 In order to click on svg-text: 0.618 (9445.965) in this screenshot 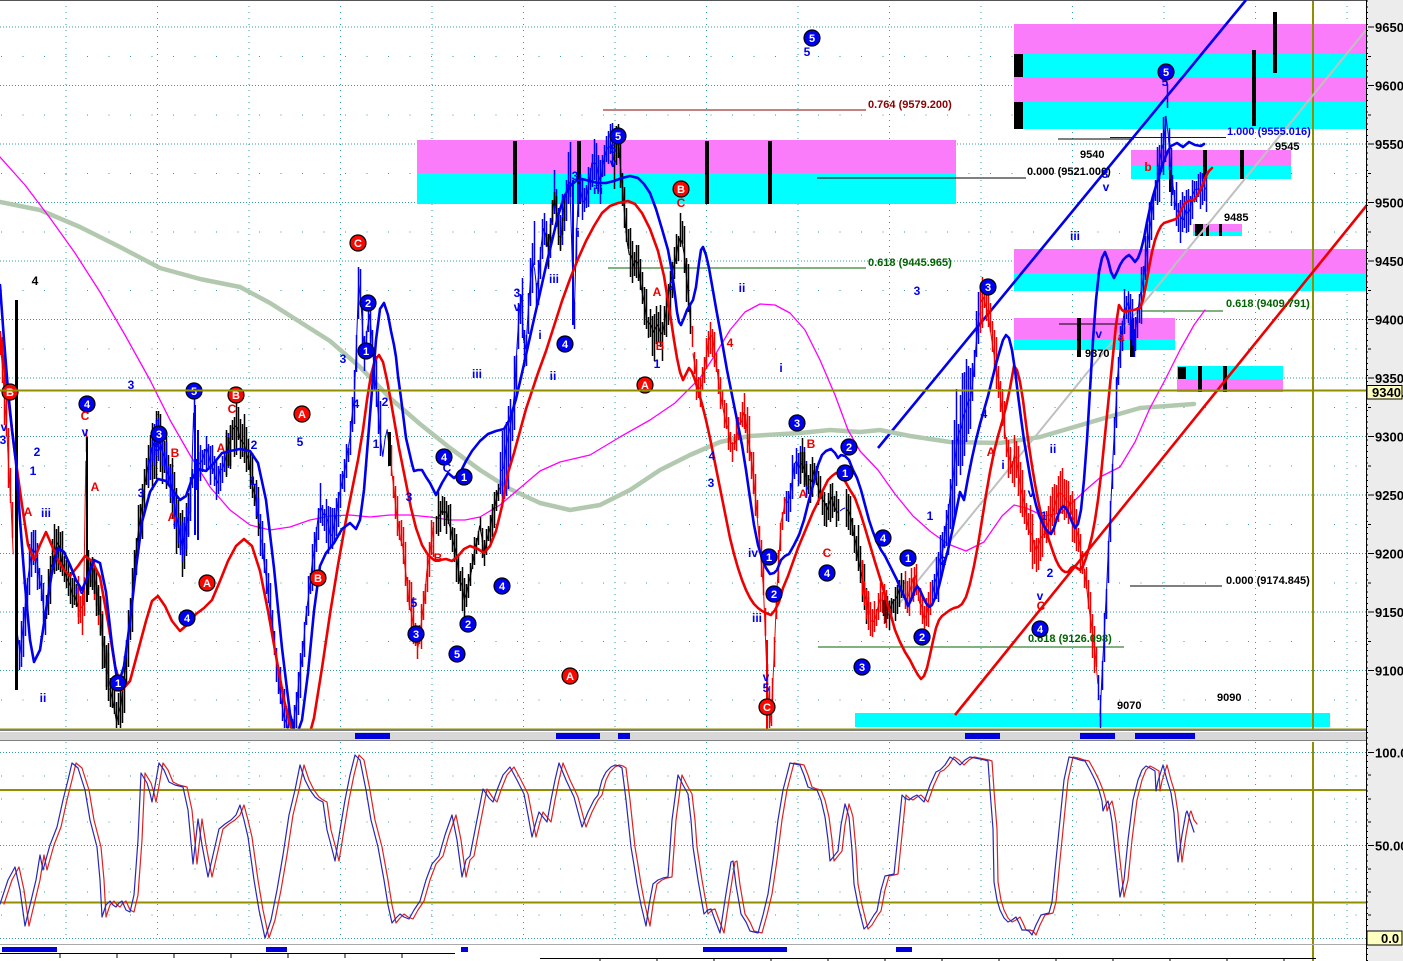, I will do `click(910, 263)`.